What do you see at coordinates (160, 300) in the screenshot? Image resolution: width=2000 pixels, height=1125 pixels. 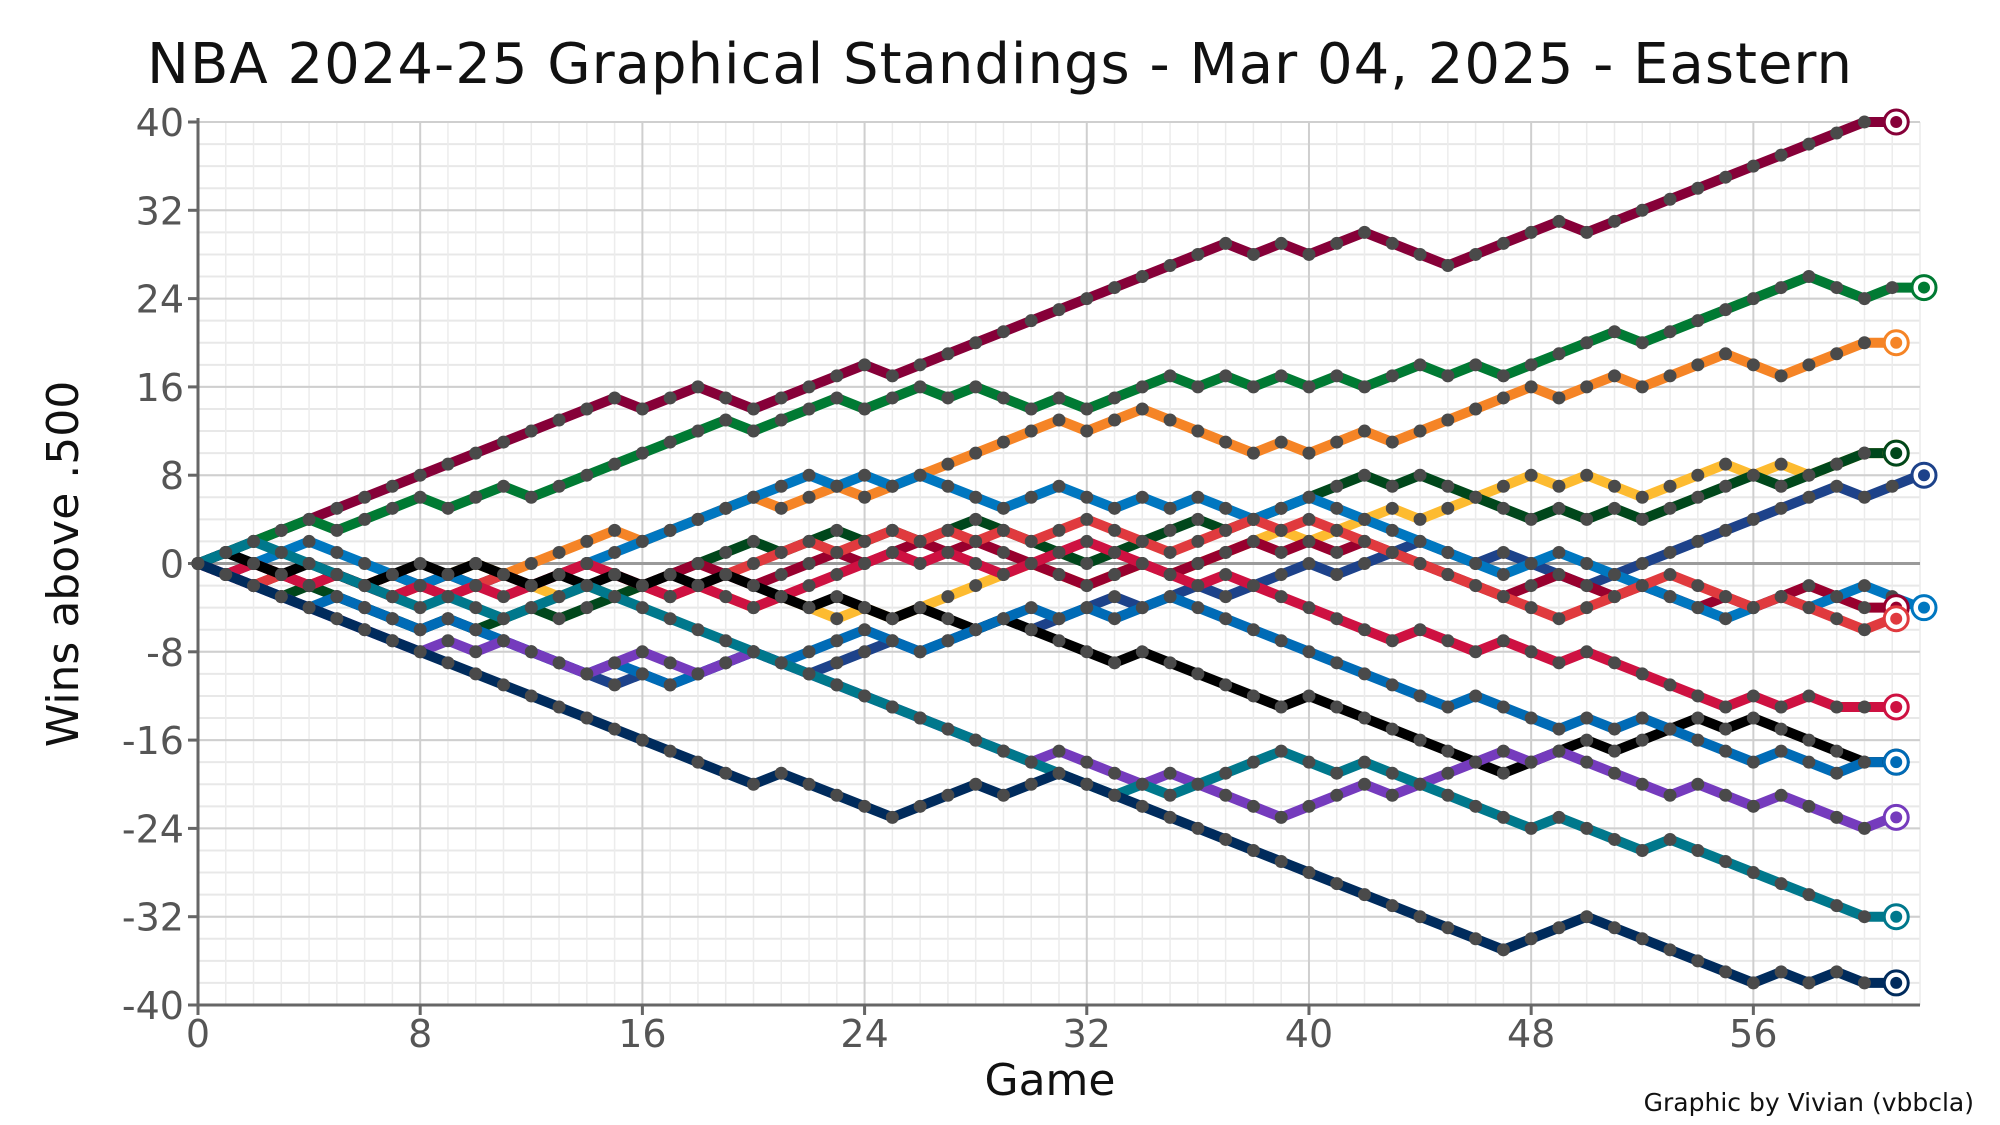 I see `y-tick-label: 24` at bounding box center [160, 300].